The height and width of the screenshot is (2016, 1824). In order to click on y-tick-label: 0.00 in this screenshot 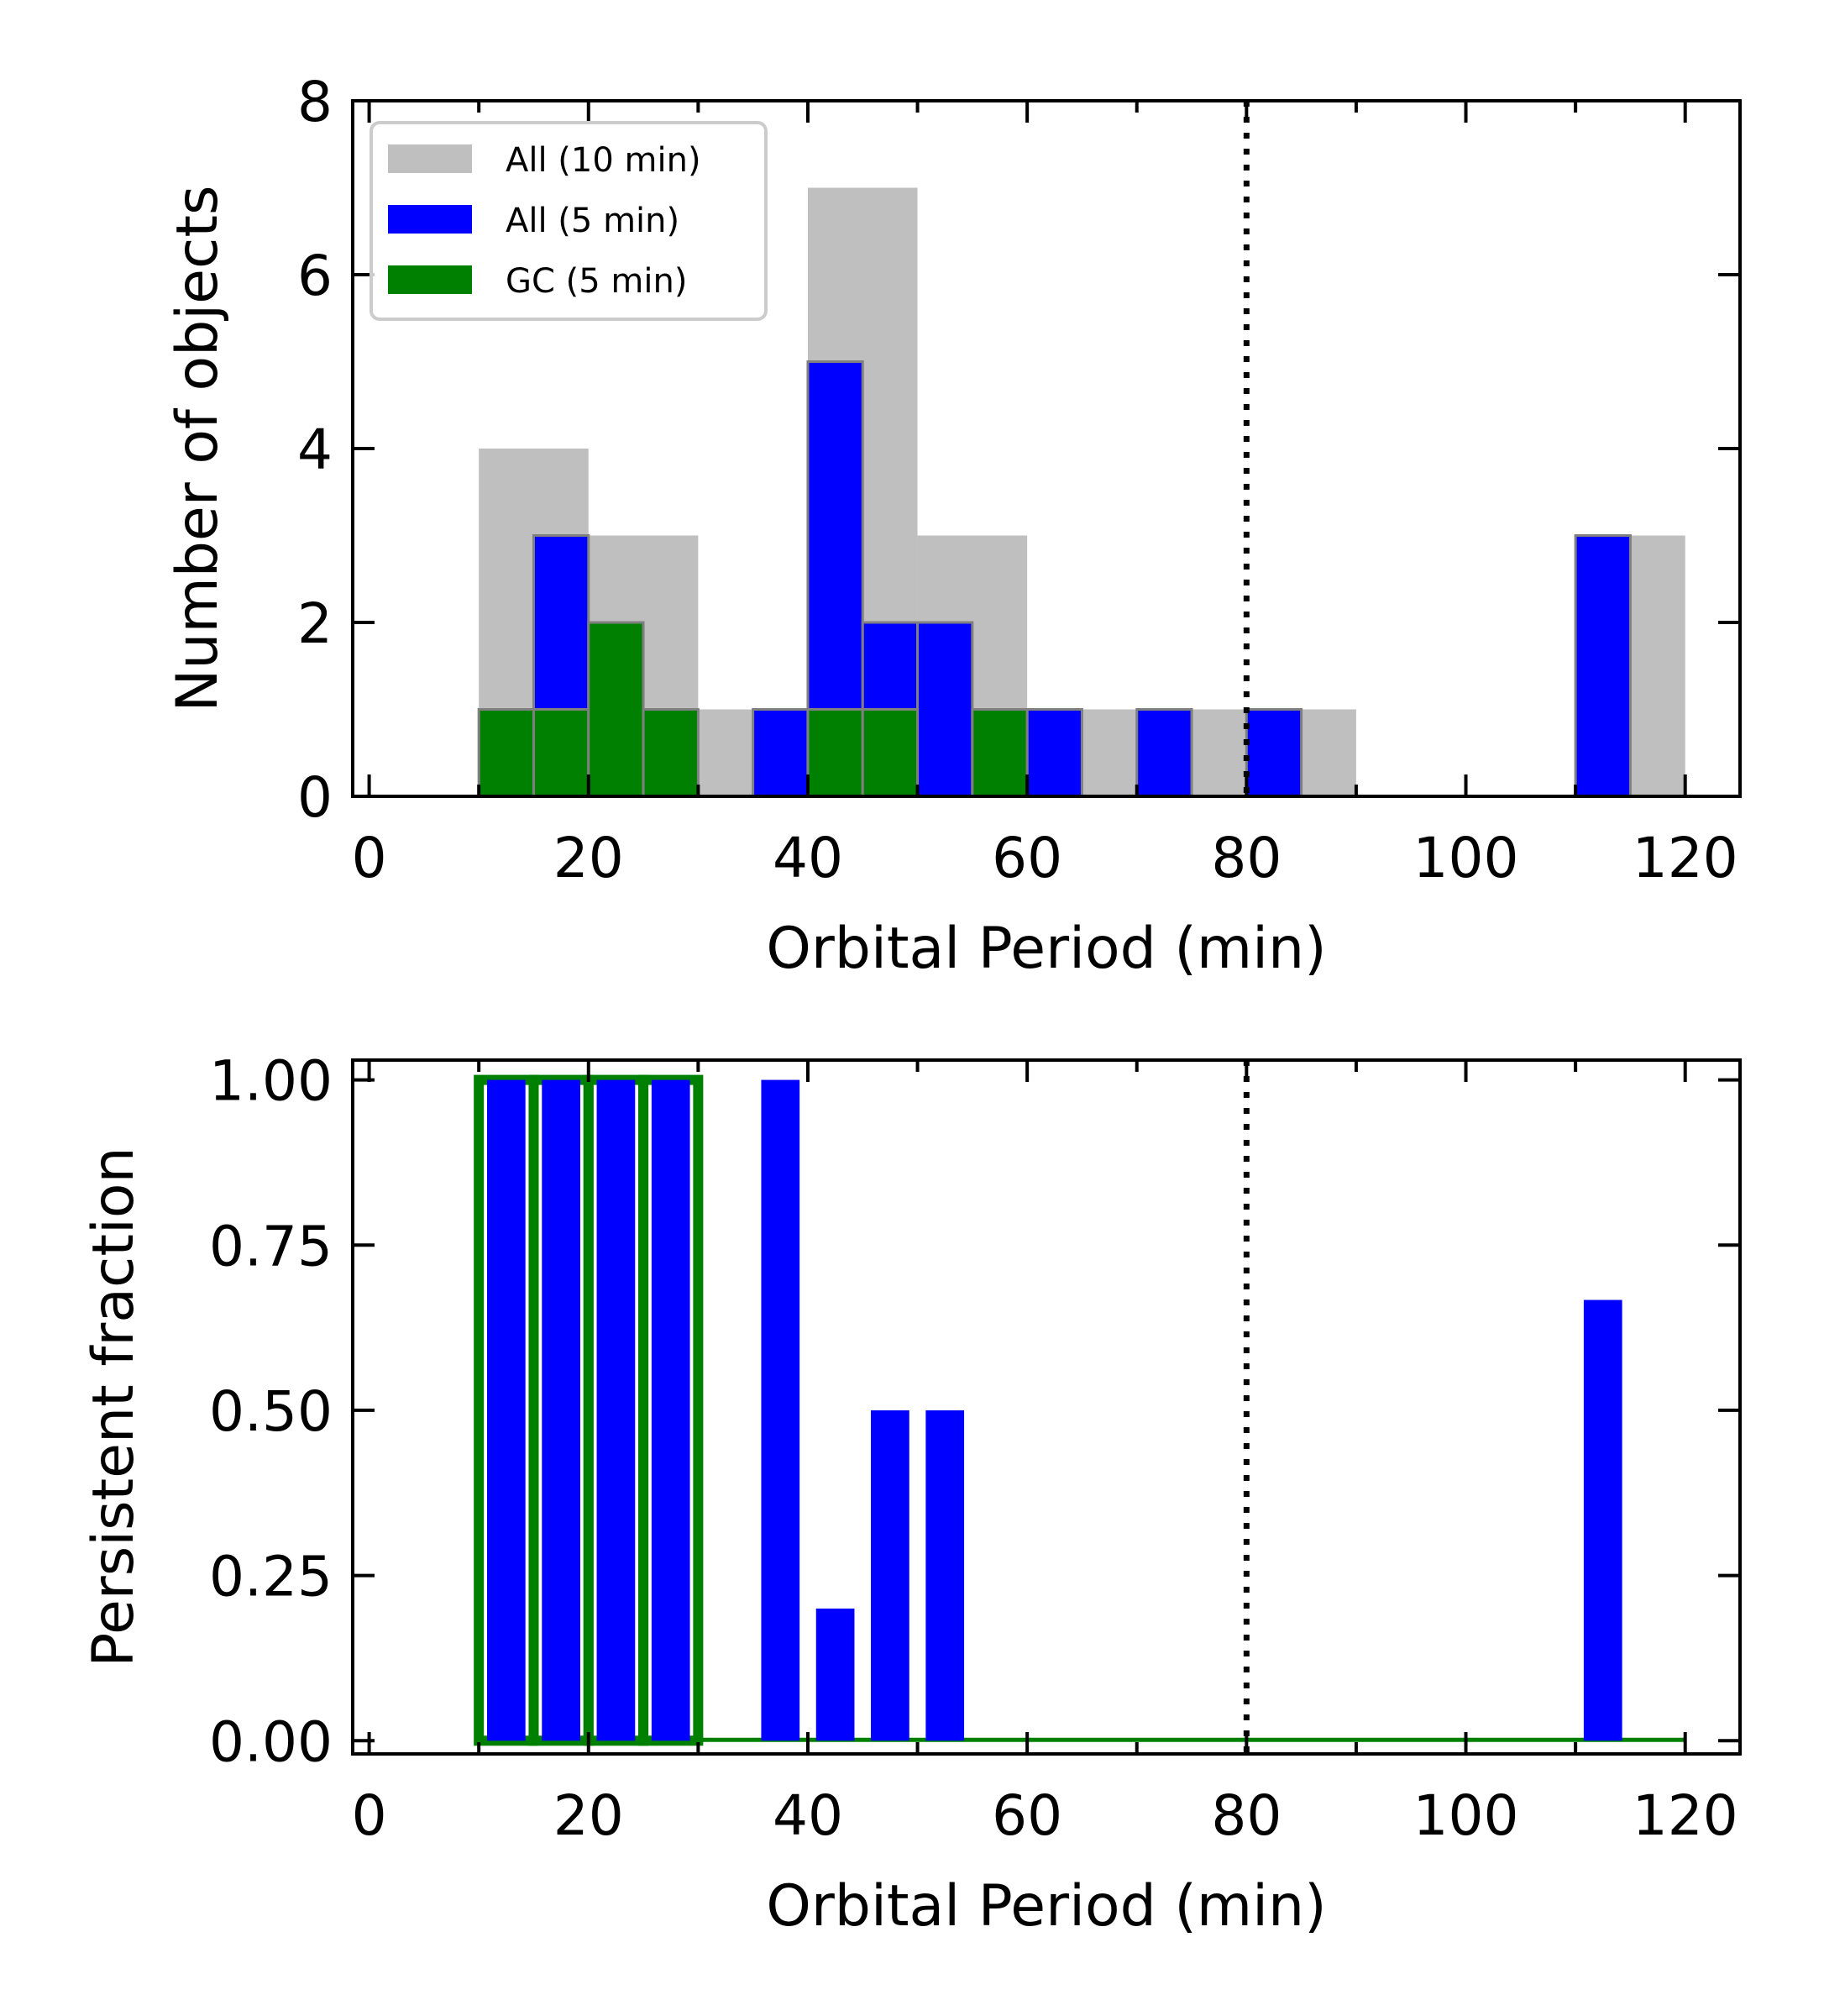, I will do `click(271, 1741)`.